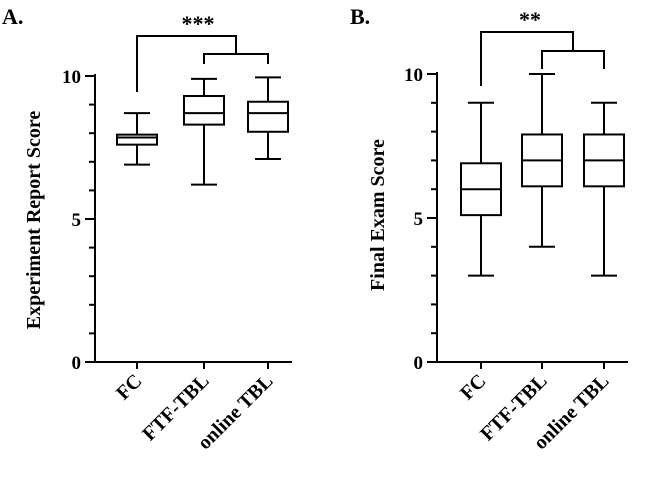  I want to click on y-axis-title: Final Exam Score, so click(378, 215).